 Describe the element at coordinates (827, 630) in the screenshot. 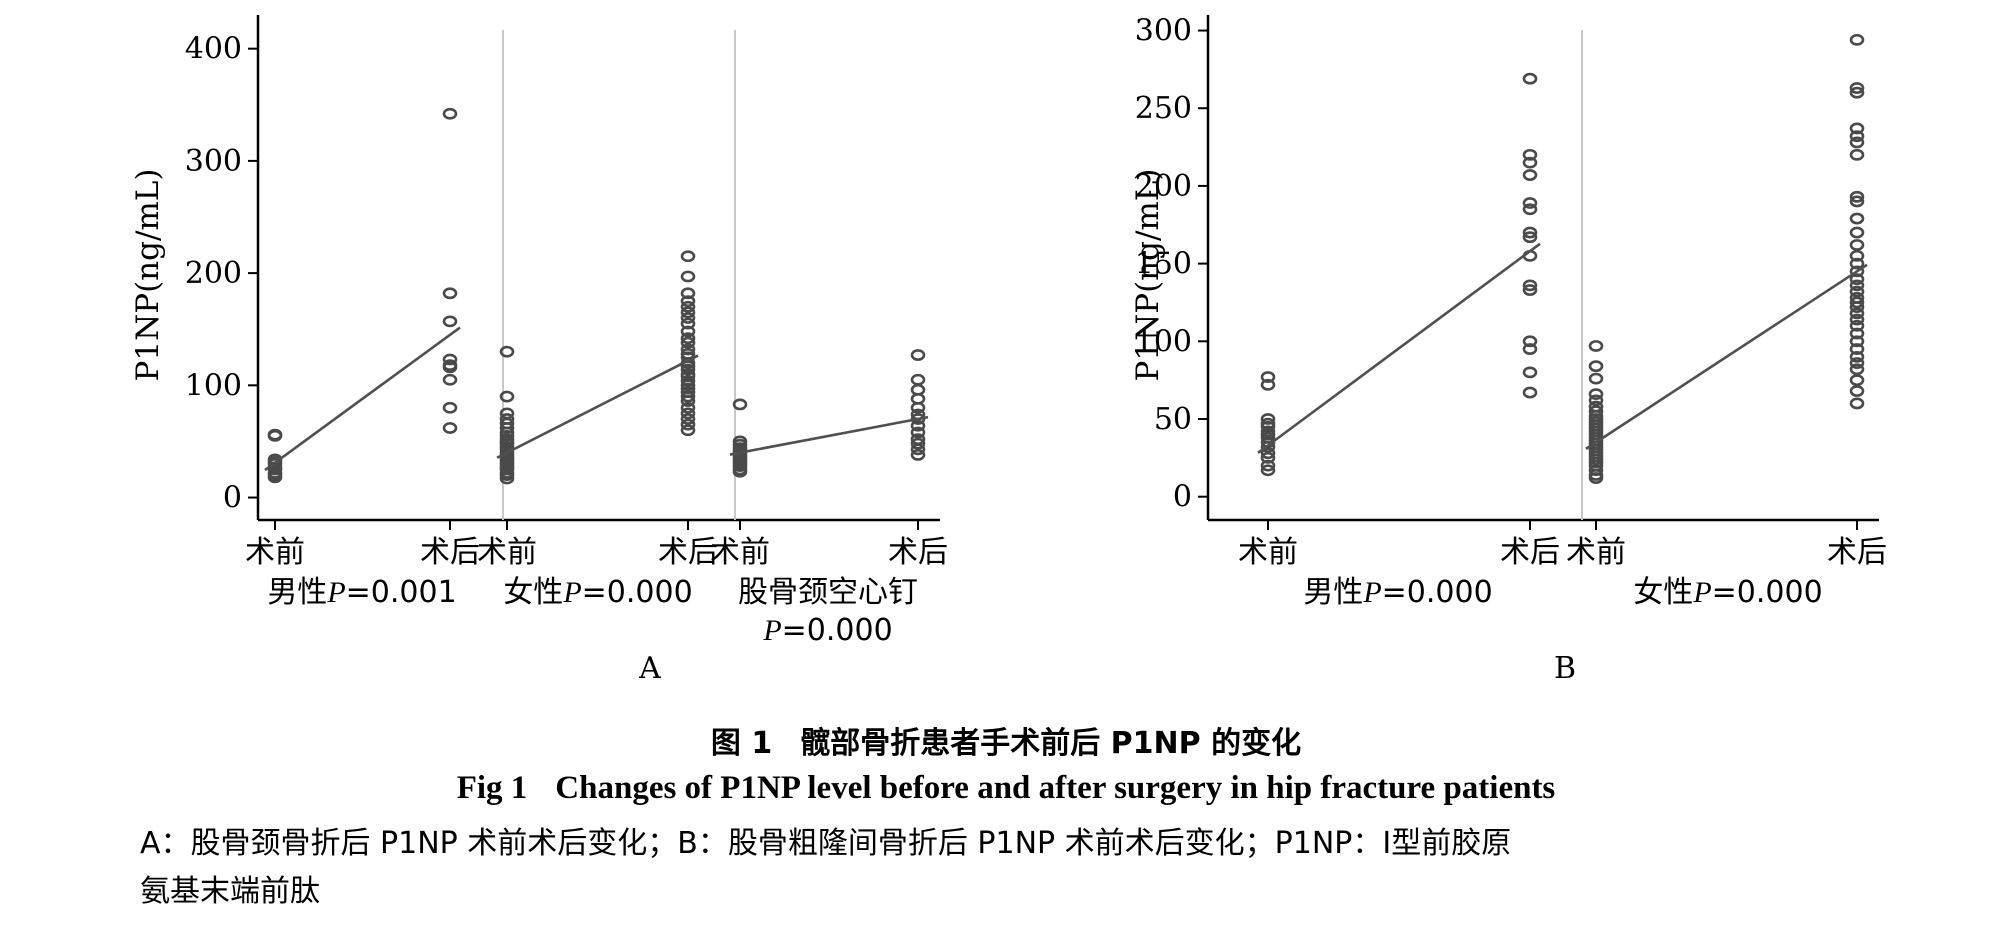

I see `group-p-value: P=0.000` at that location.